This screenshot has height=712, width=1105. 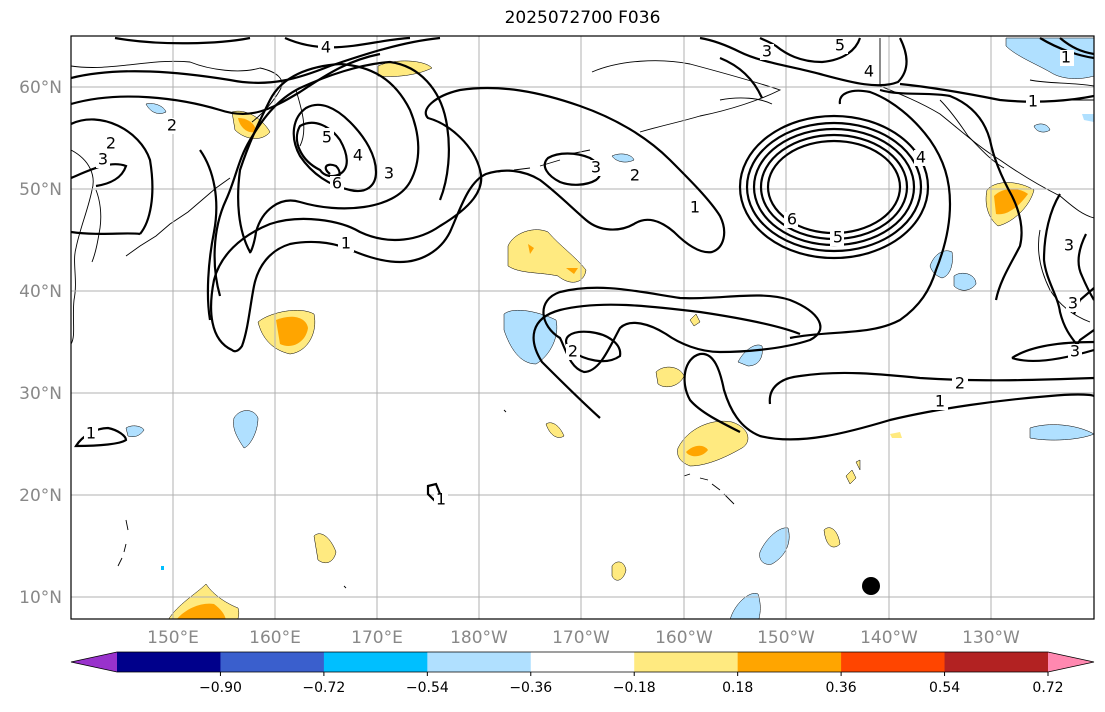 I want to click on colorbar-outline, so click(x=582, y=662).